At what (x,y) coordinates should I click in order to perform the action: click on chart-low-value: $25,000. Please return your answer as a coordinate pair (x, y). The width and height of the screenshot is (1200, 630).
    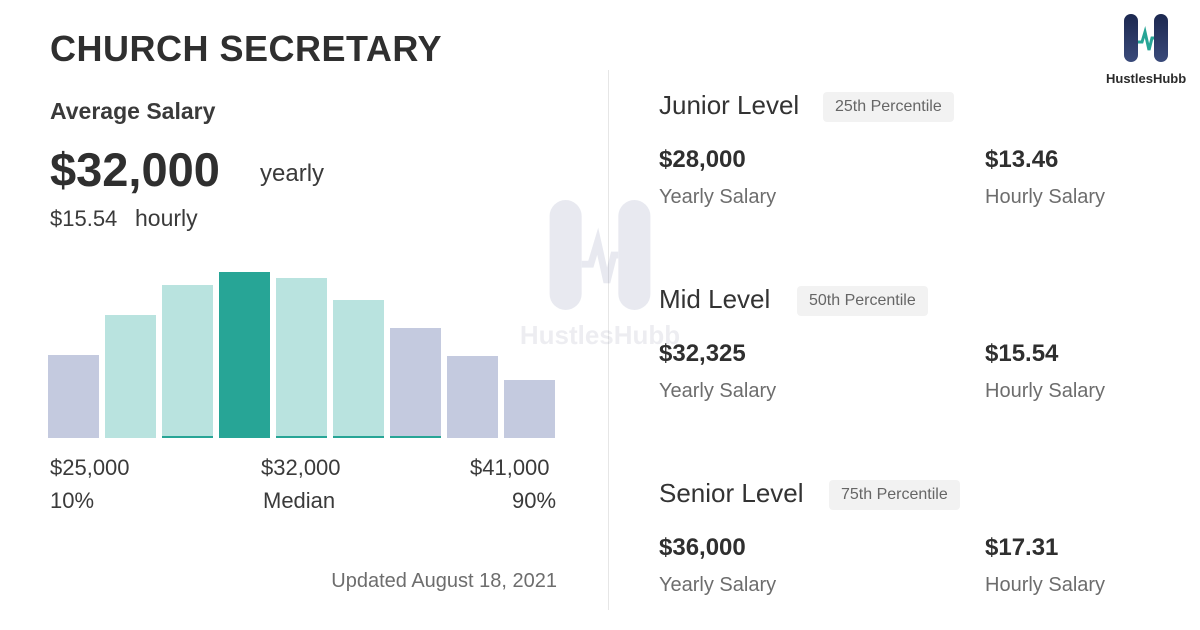
    Looking at the image, I should click on (90, 467).